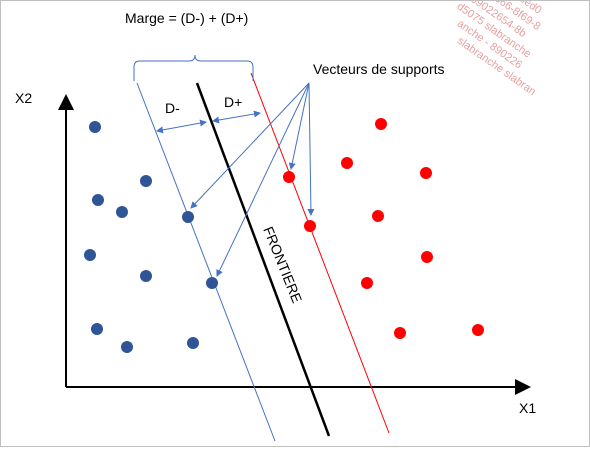  What do you see at coordinates (233, 102) in the screenshot?
I see `d-plus-label: D+` at bounding box center [233, 102].